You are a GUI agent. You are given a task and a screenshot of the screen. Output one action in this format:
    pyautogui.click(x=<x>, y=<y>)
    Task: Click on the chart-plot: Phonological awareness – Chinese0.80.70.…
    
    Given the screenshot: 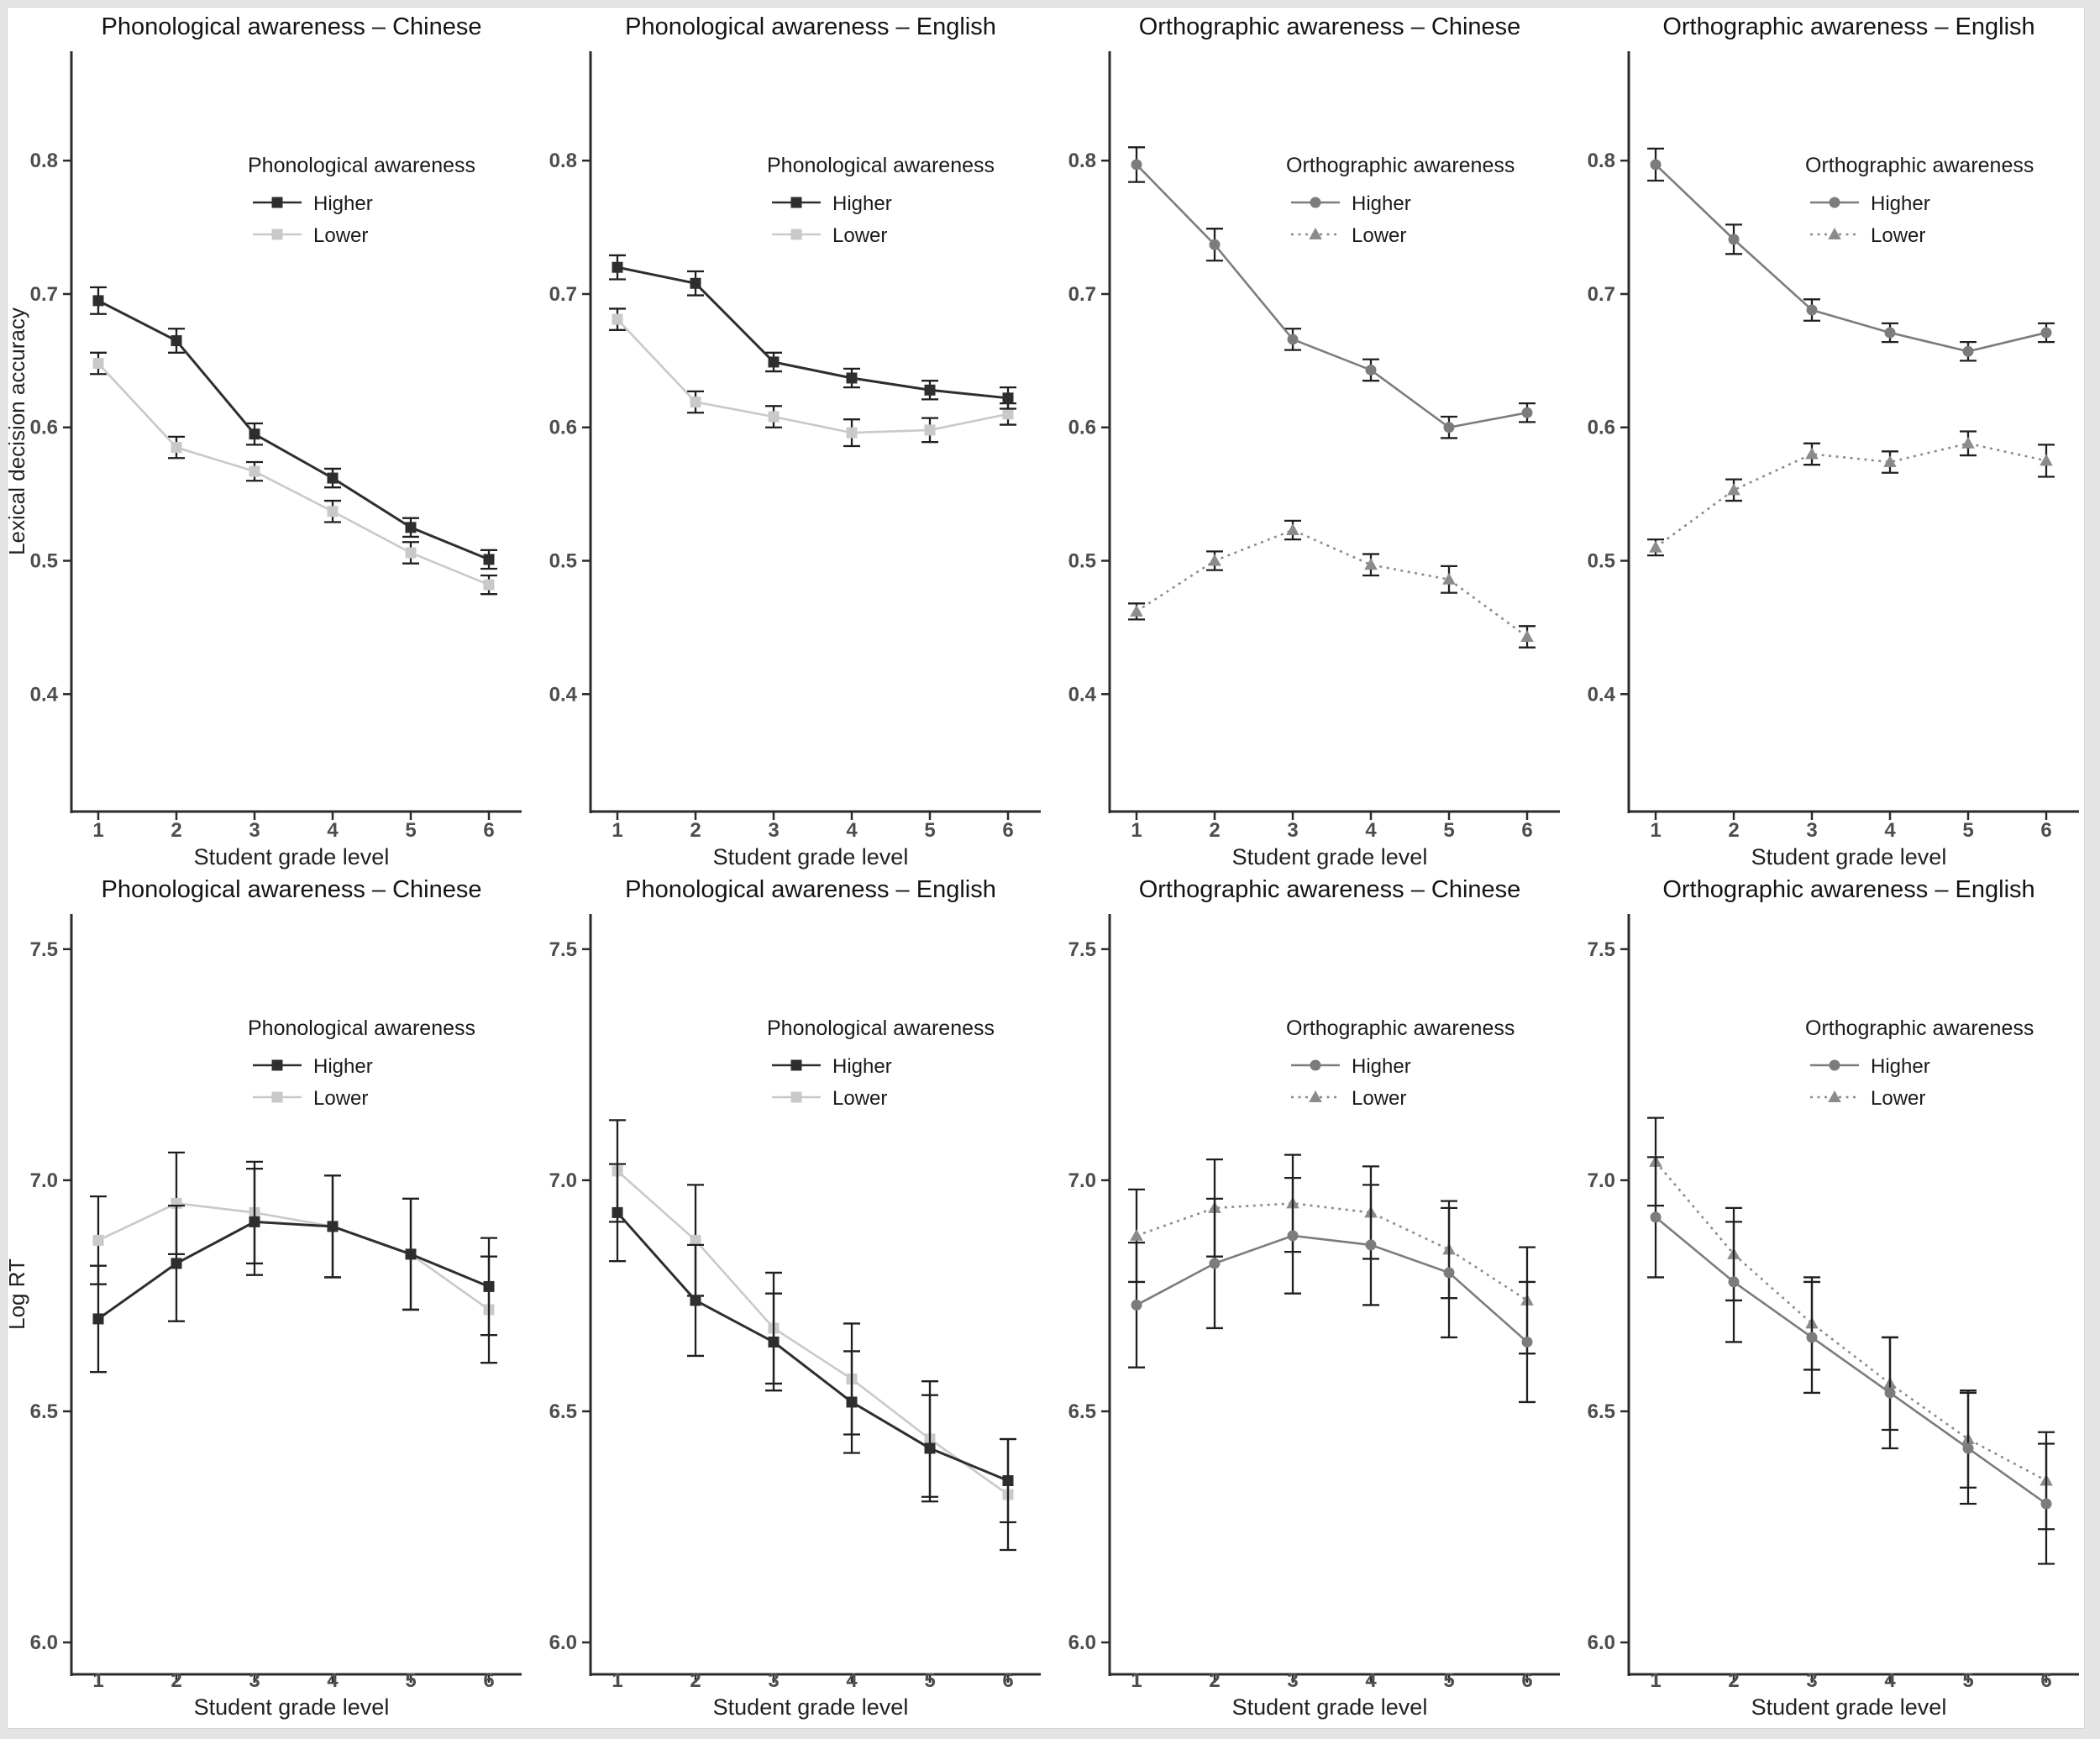 What is the action you would take?
    pyautogui.click(x=265, y=441)
    